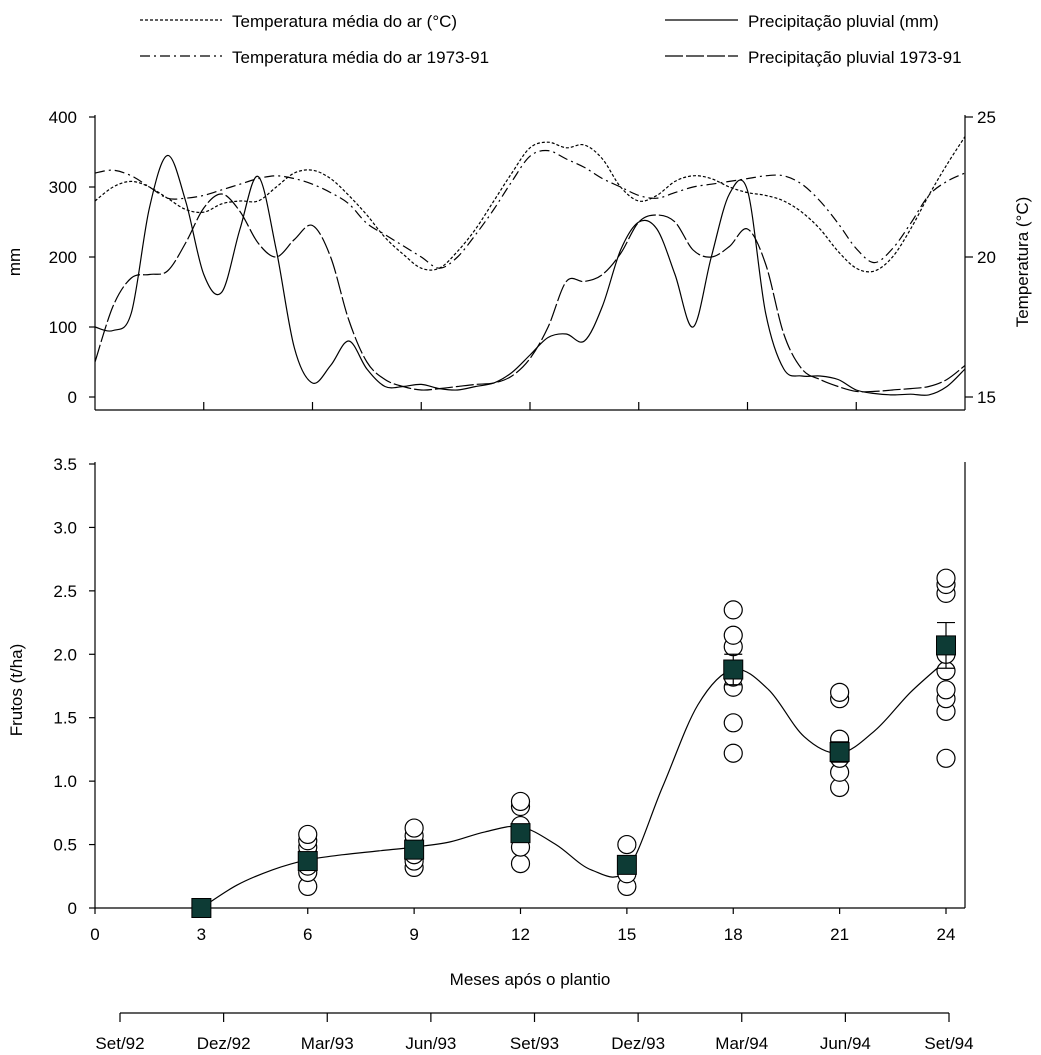 This screenshot has height=1055, width=1041. I want to click on climate-y-axis-right-title: Temperatura (°C), so click(1022, 262).